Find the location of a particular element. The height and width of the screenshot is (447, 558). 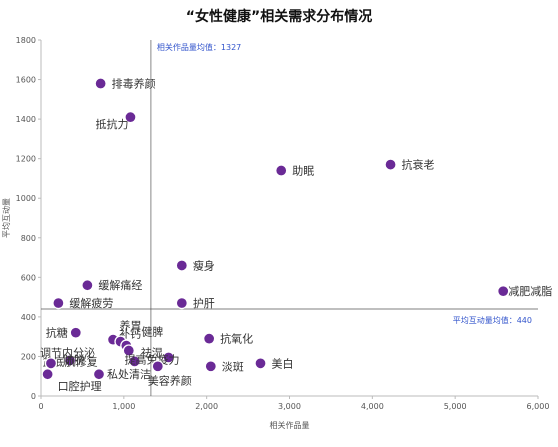

x-tick-label: 0 is located at coordinates (40, 406).